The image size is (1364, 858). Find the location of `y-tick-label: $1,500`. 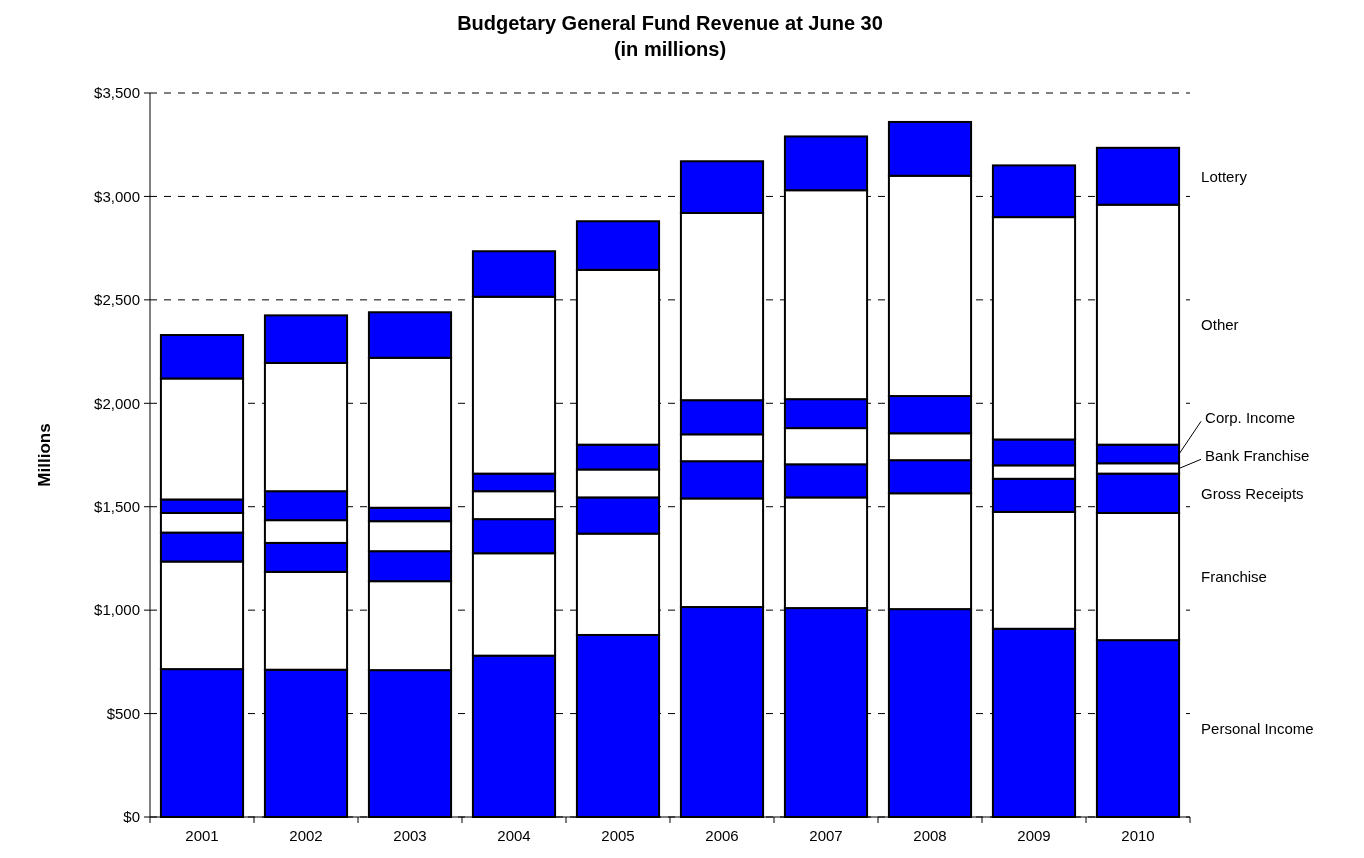

y-tick-label: $1,500 is located at coordinates (117, 506).